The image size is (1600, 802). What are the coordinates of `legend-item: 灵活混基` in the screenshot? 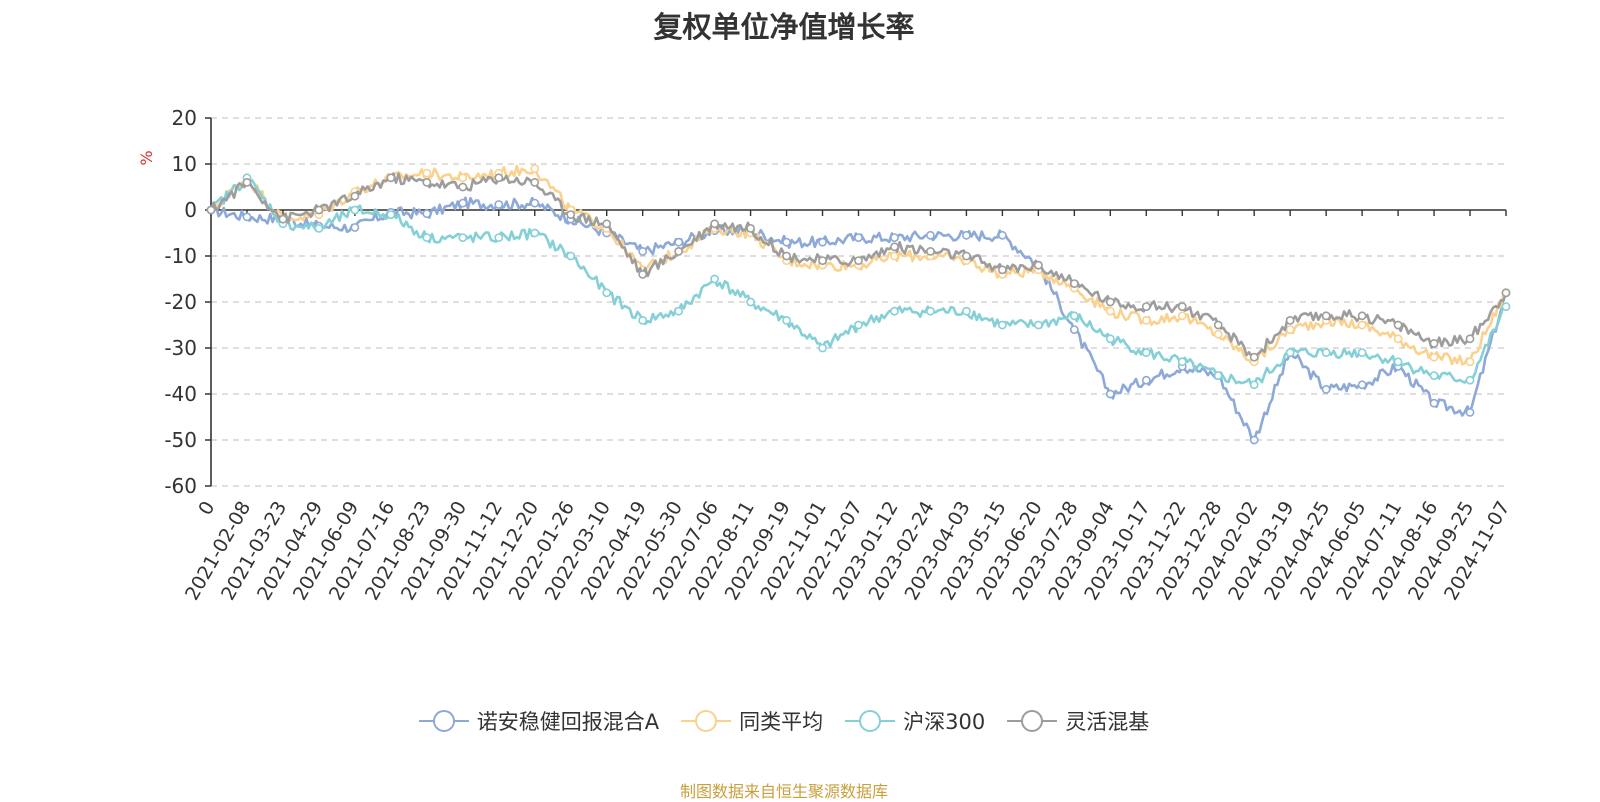 It's located at (1078, 721).